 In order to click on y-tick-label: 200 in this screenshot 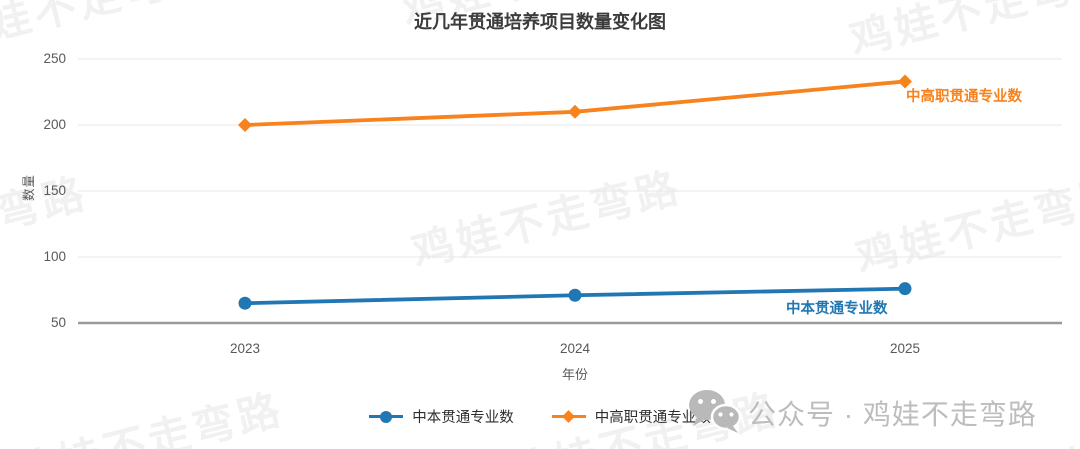, I will do `click(54, 124)`.